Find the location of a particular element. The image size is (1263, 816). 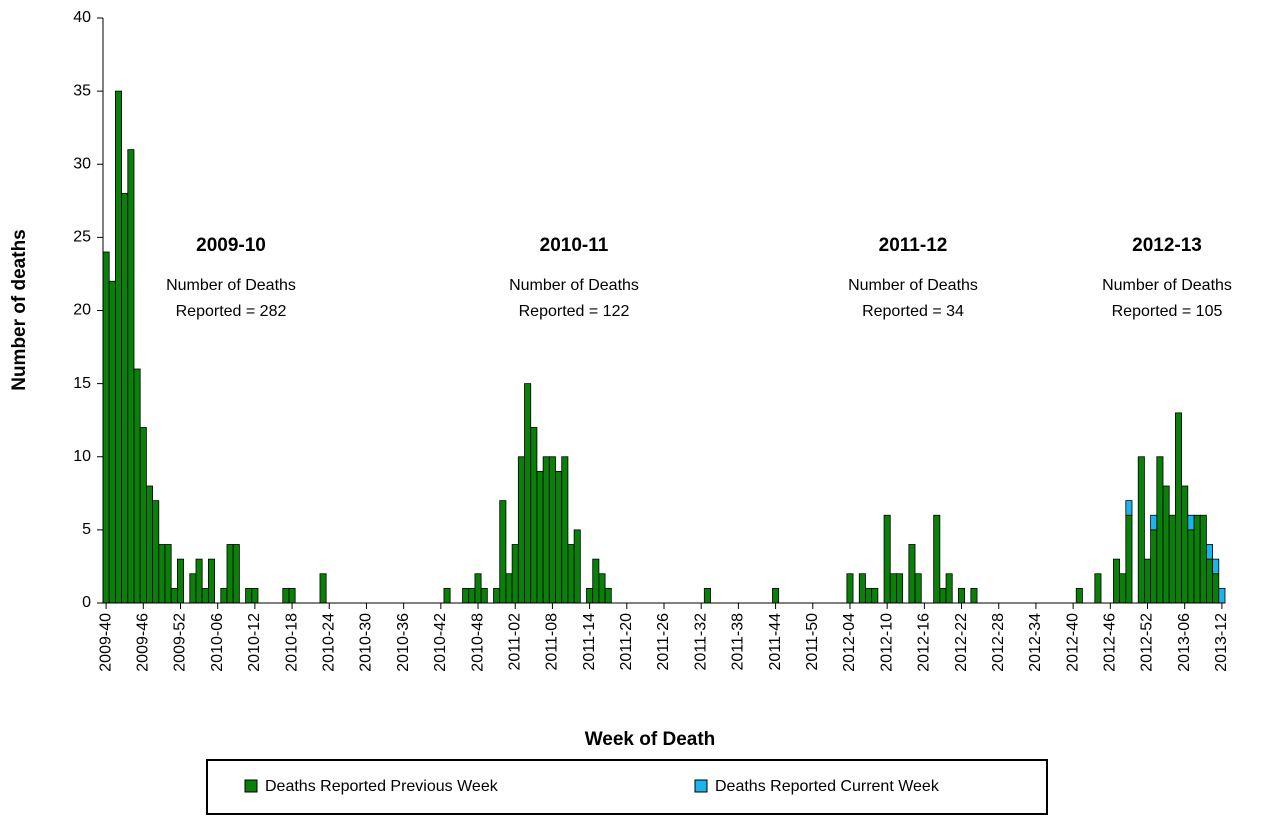

annotation-text: Reported = 122 is located at coordinates (574, 311).